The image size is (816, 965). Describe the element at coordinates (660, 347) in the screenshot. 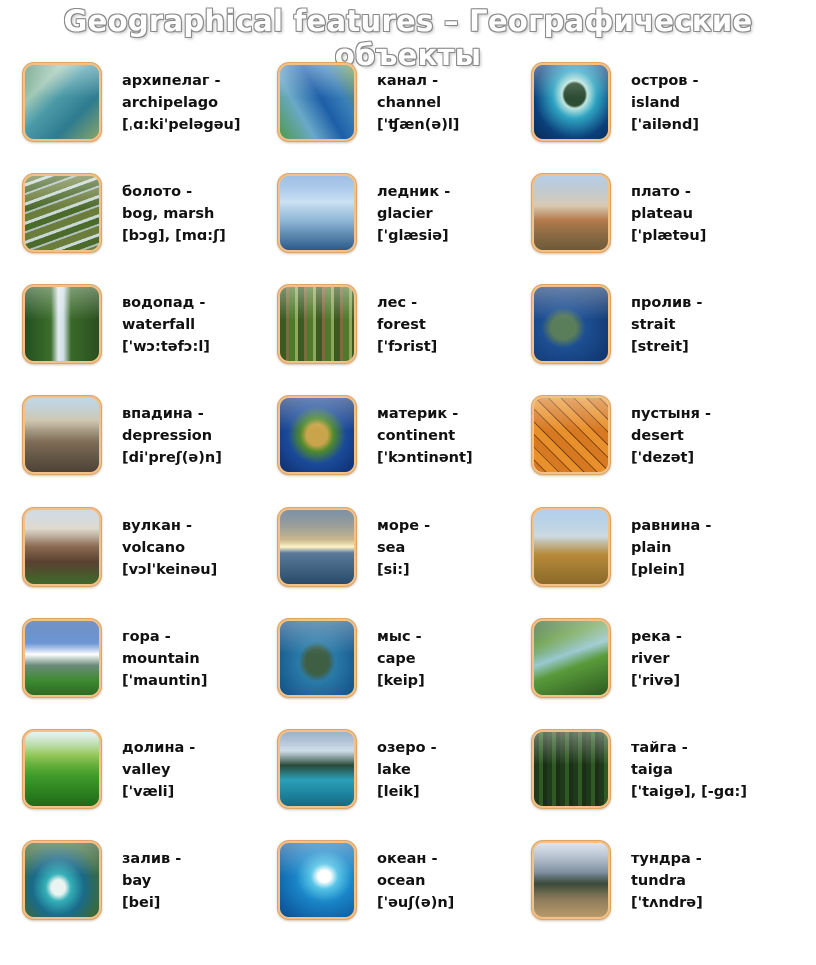

I see `word-ipa: [streit]` at that location.